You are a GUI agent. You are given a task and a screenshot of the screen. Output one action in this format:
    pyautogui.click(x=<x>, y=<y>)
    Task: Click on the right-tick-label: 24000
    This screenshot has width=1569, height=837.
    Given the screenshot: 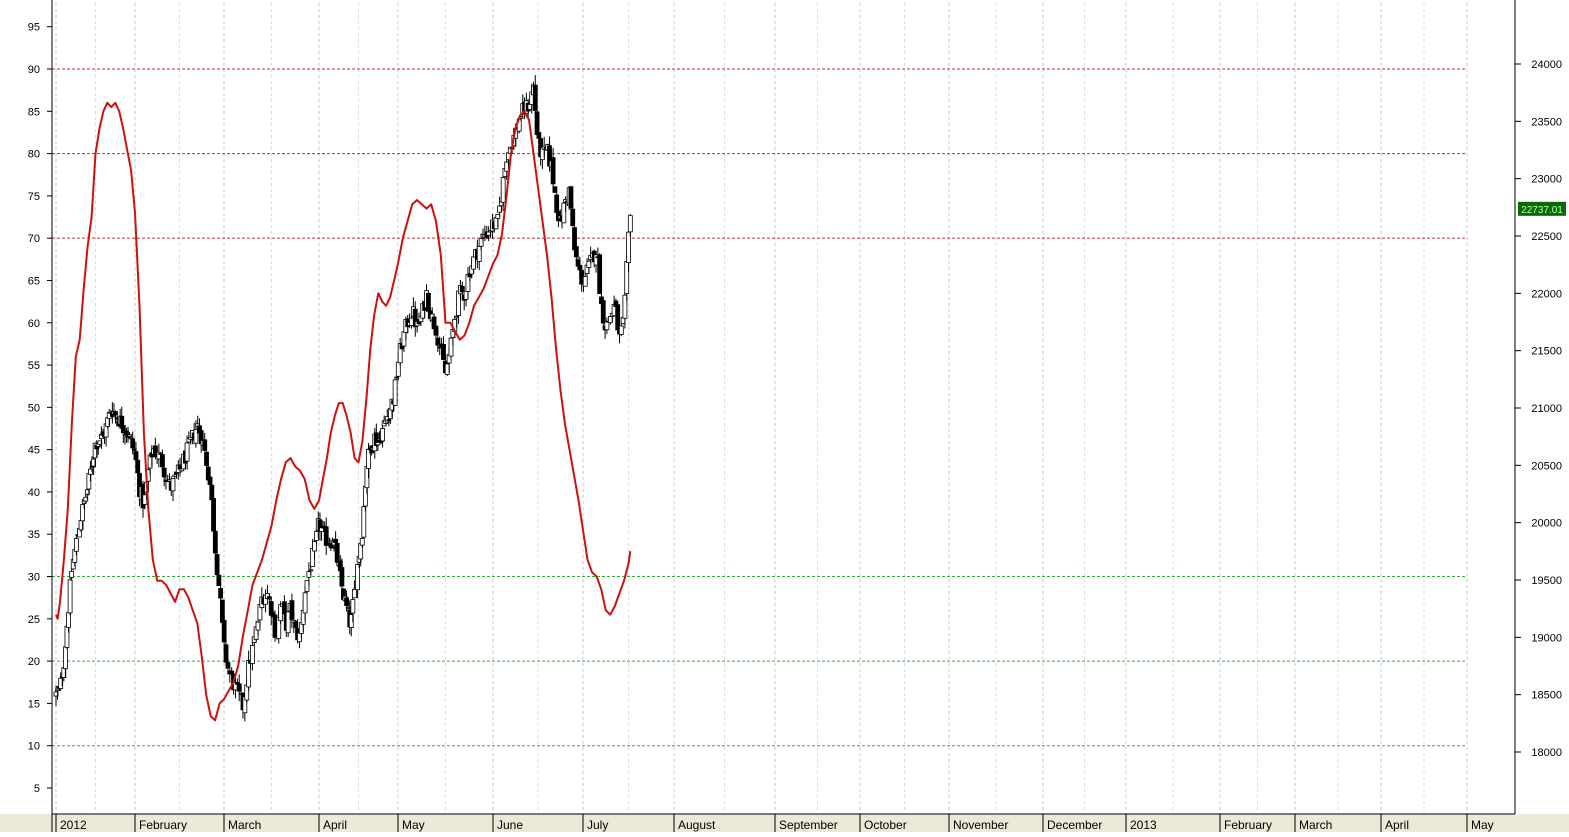 What is the action you would take?
    pyautogui.click(x=1546, y=65)
    